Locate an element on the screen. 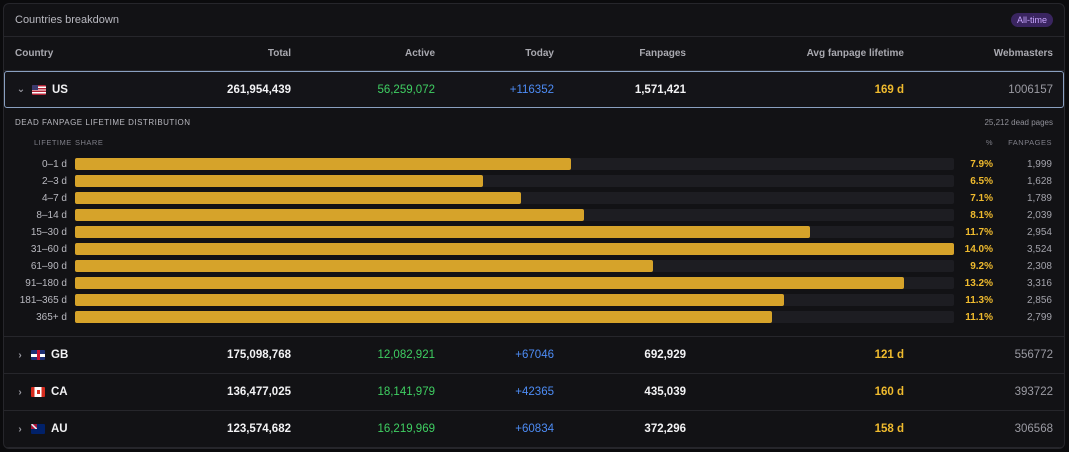 Image resolution: width=1069 pixels, height=452 pixels. fanpages-value: 692,929 is located at coordinates (665, 355).